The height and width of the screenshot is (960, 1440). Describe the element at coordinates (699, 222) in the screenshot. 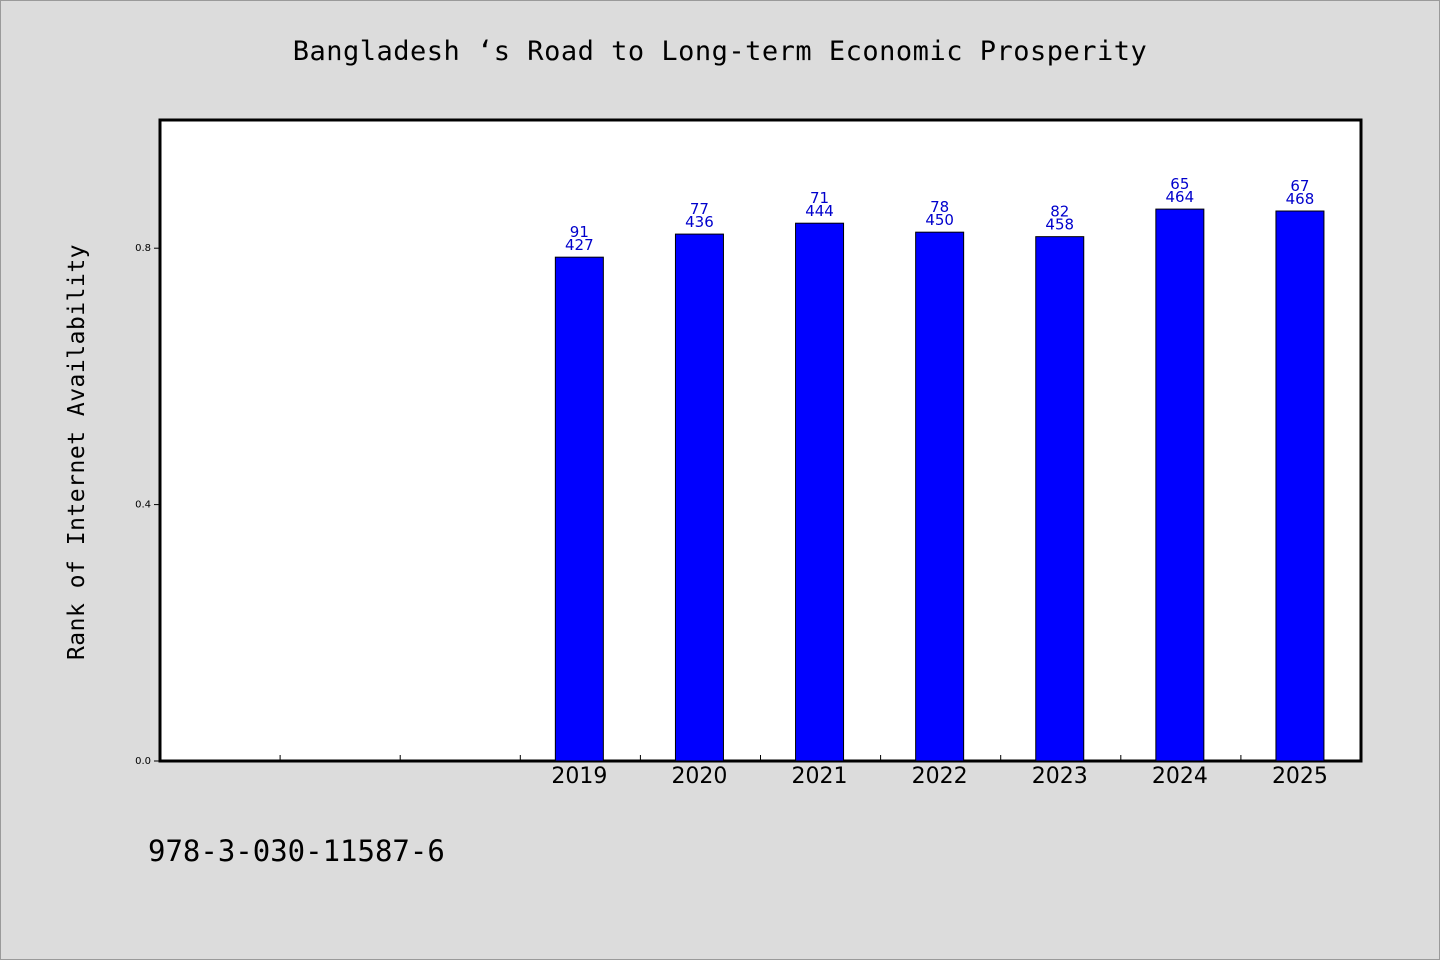

I see `data-label-bottom-2020: 436` at that location.